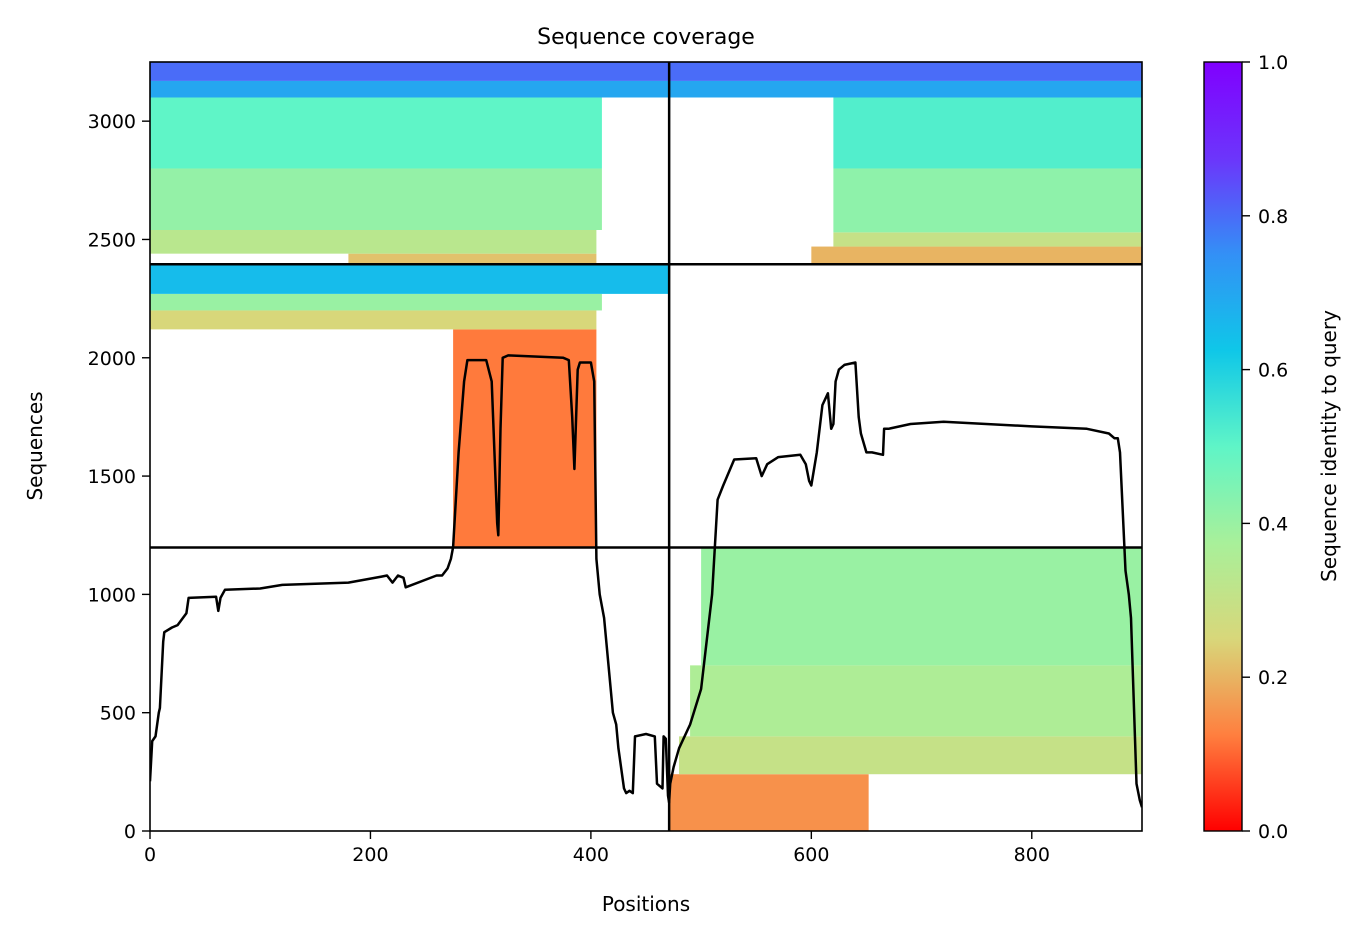 This screenshot has height=939, width=1364. Describe the element at coordinates (118, 714) in the screenshot. I see `y-tick-label: 500` at that location.